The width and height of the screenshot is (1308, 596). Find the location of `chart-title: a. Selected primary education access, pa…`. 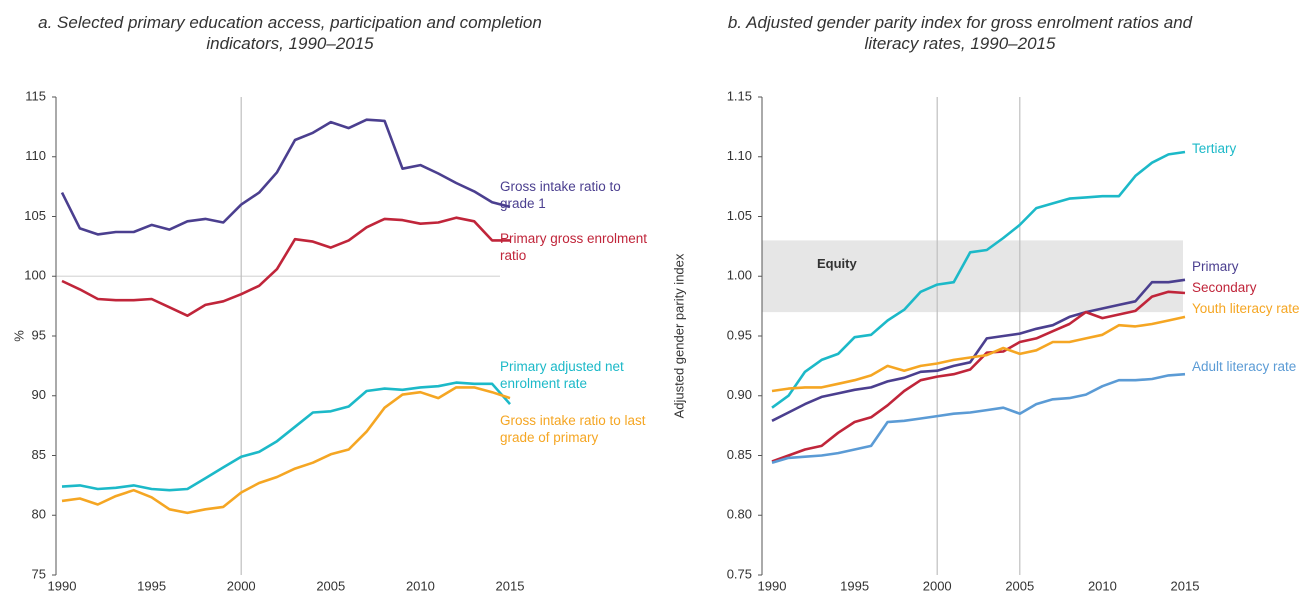

chart-title: a. Selected primary education access, pa… is located at coordinates (290, 33).